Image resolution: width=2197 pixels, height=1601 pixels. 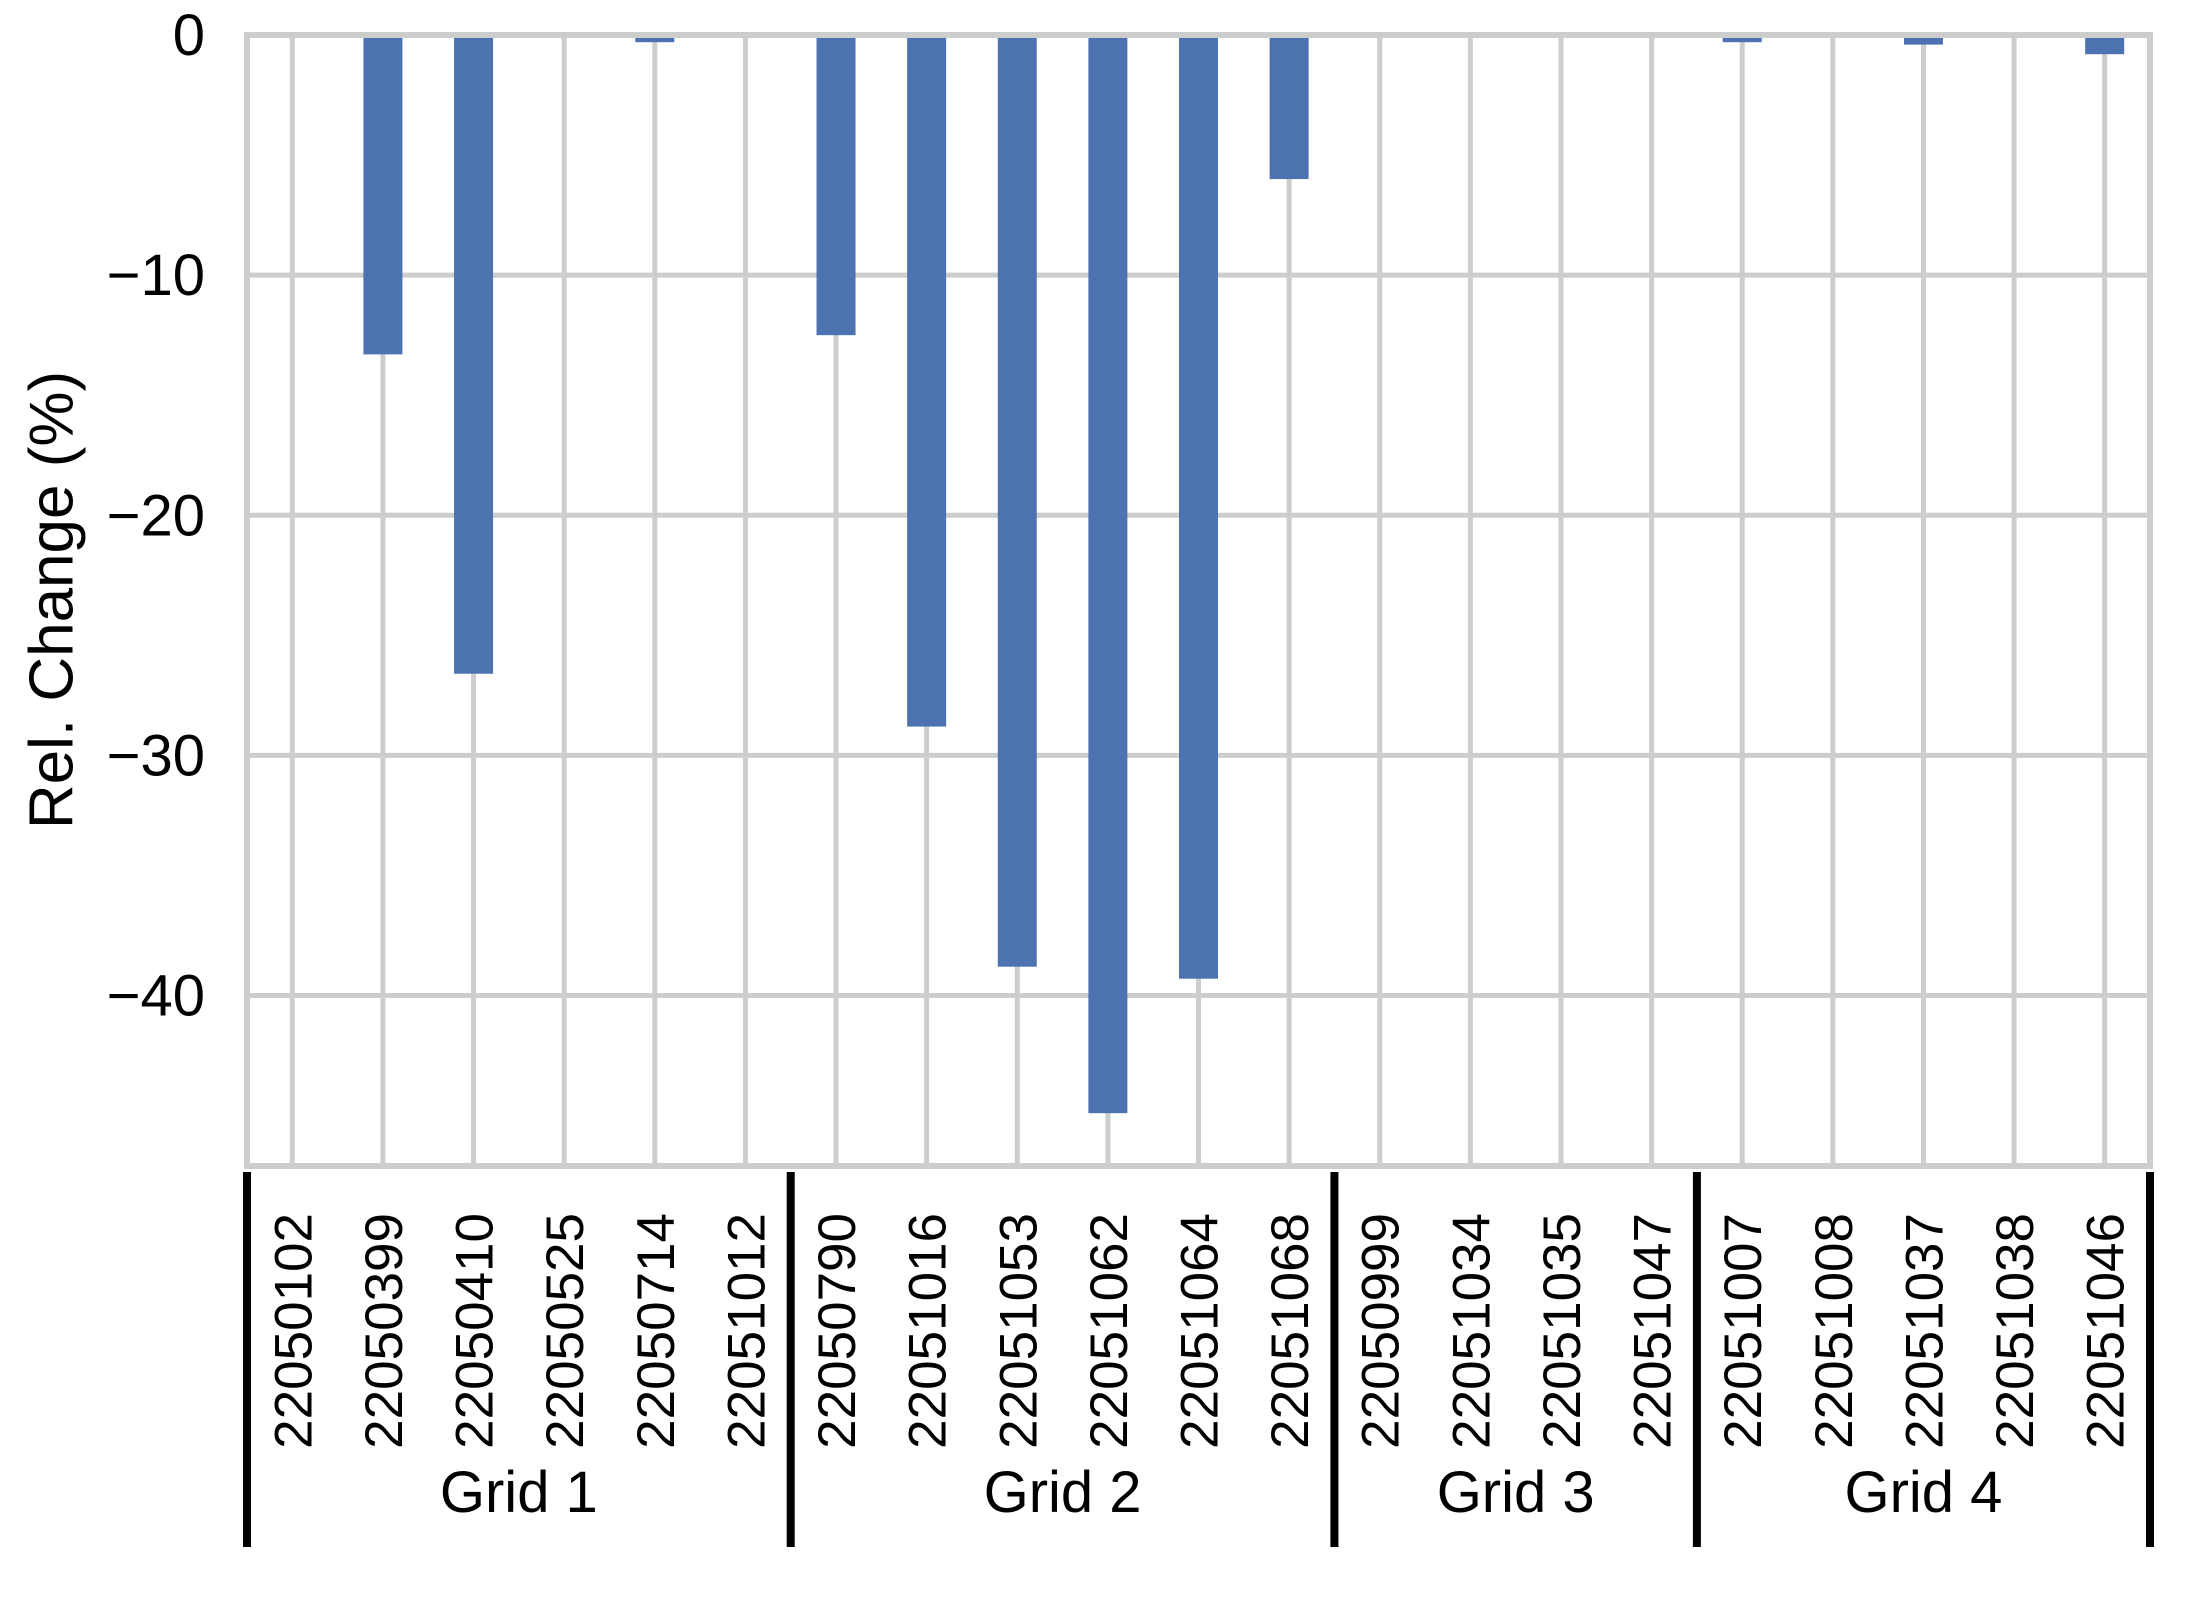 What do you see at coordinates (1923, 1492) in the screenshot?
I see `group-label: Grid 4` at bounding box center [1923, 1492].